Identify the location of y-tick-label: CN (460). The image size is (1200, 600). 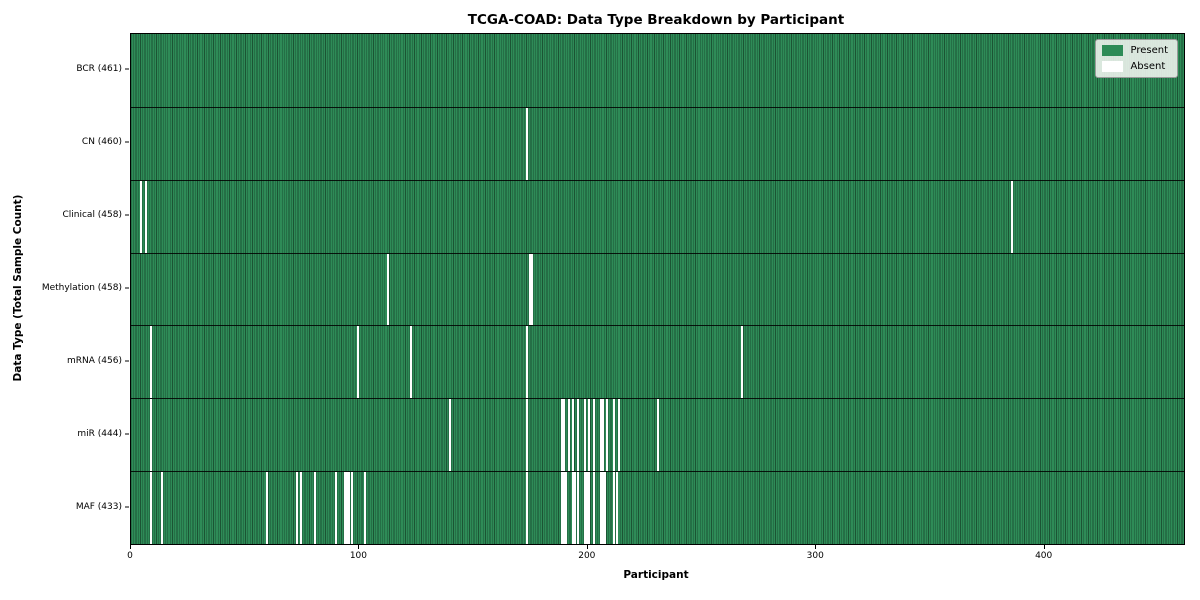
(101, 142).